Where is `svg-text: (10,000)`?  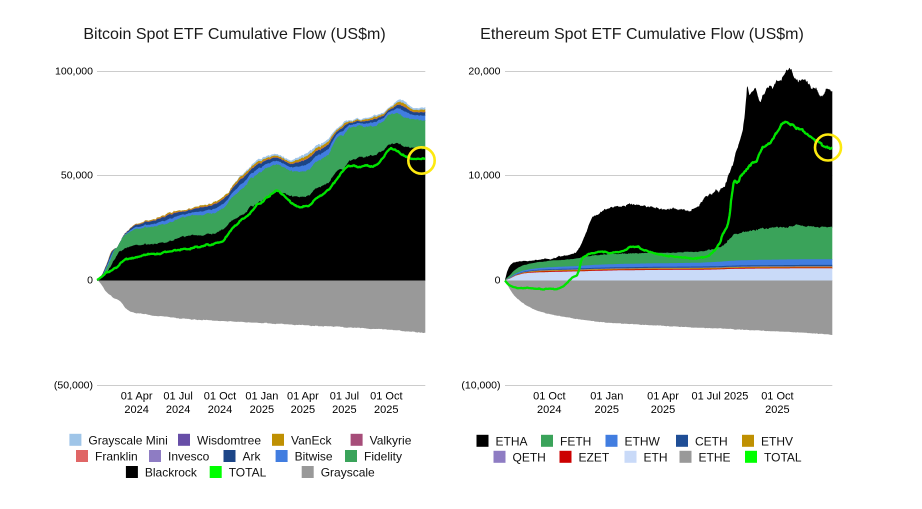
svg-text: (10,000) is located at coordinates (480, 386).